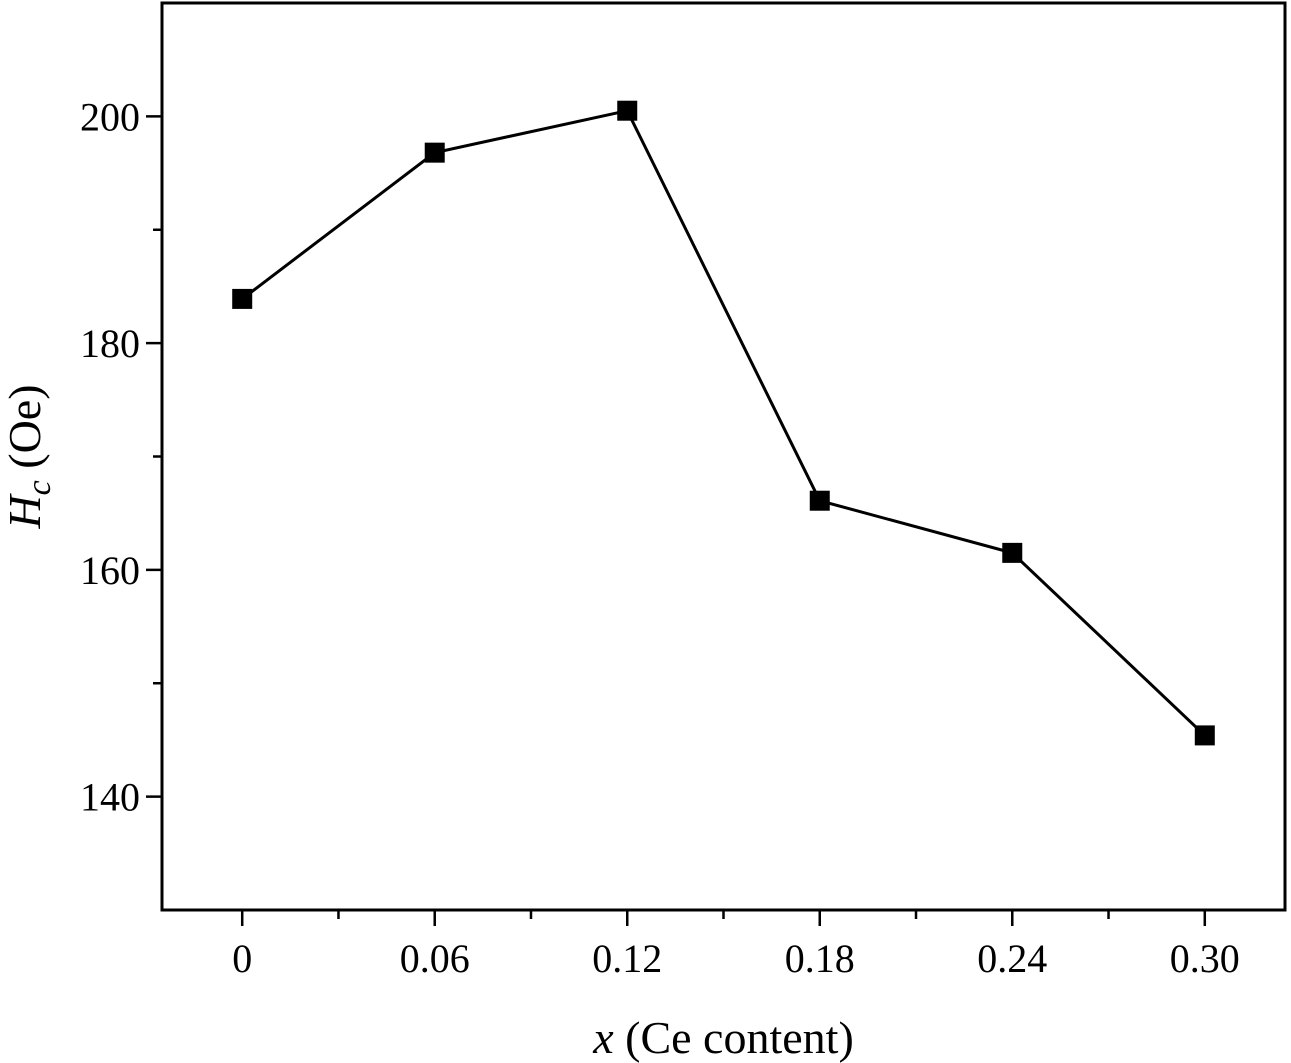  Describe the element at coordinates (25, 432) in the screenshot. I see `y-axis-label-rest: (Oe)` at that location.